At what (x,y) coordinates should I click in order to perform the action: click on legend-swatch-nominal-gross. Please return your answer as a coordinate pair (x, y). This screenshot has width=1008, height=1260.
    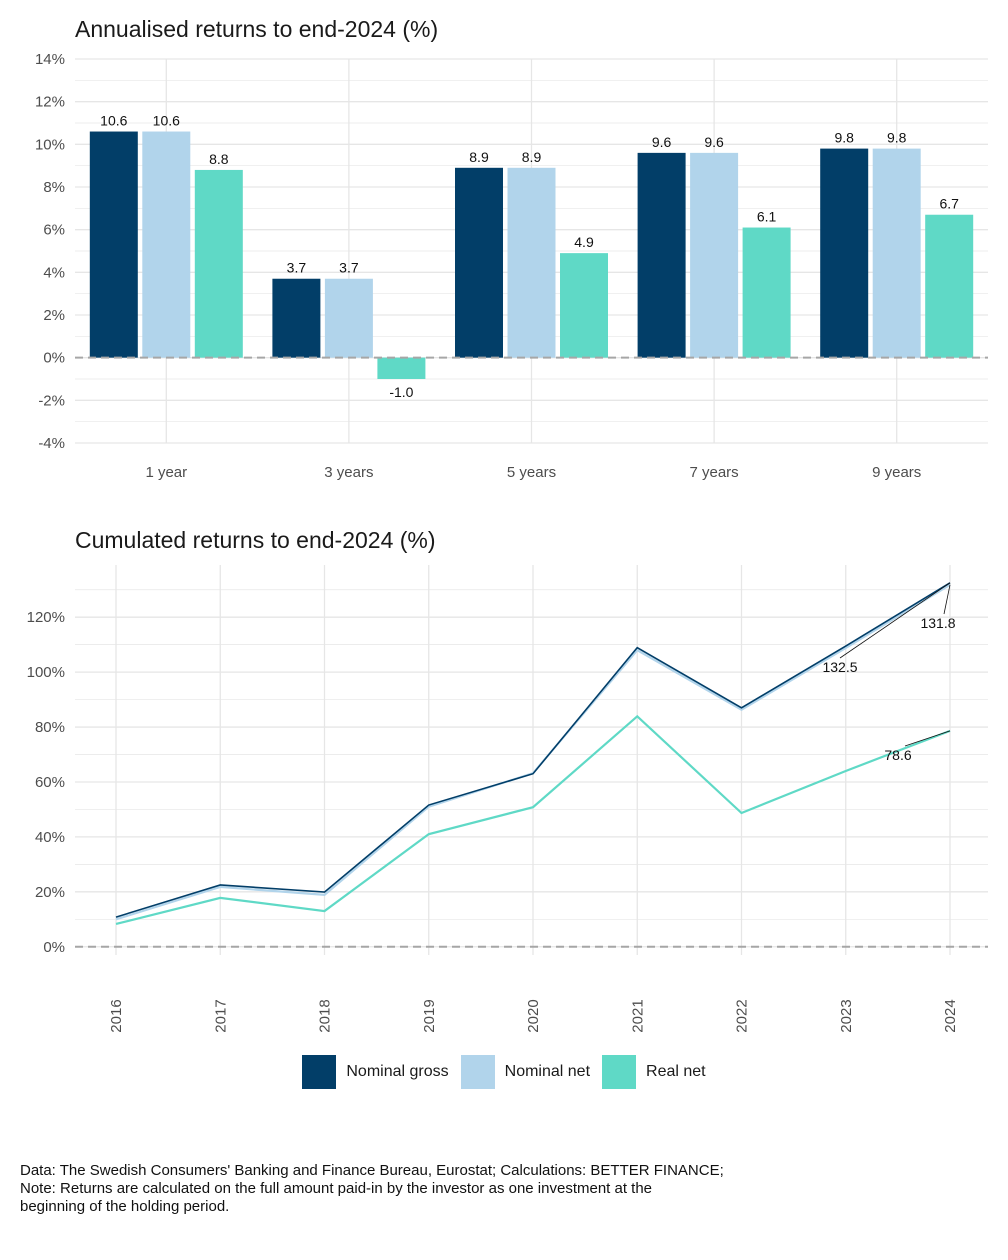
    Looking at the image, I should click on (319, 1072).